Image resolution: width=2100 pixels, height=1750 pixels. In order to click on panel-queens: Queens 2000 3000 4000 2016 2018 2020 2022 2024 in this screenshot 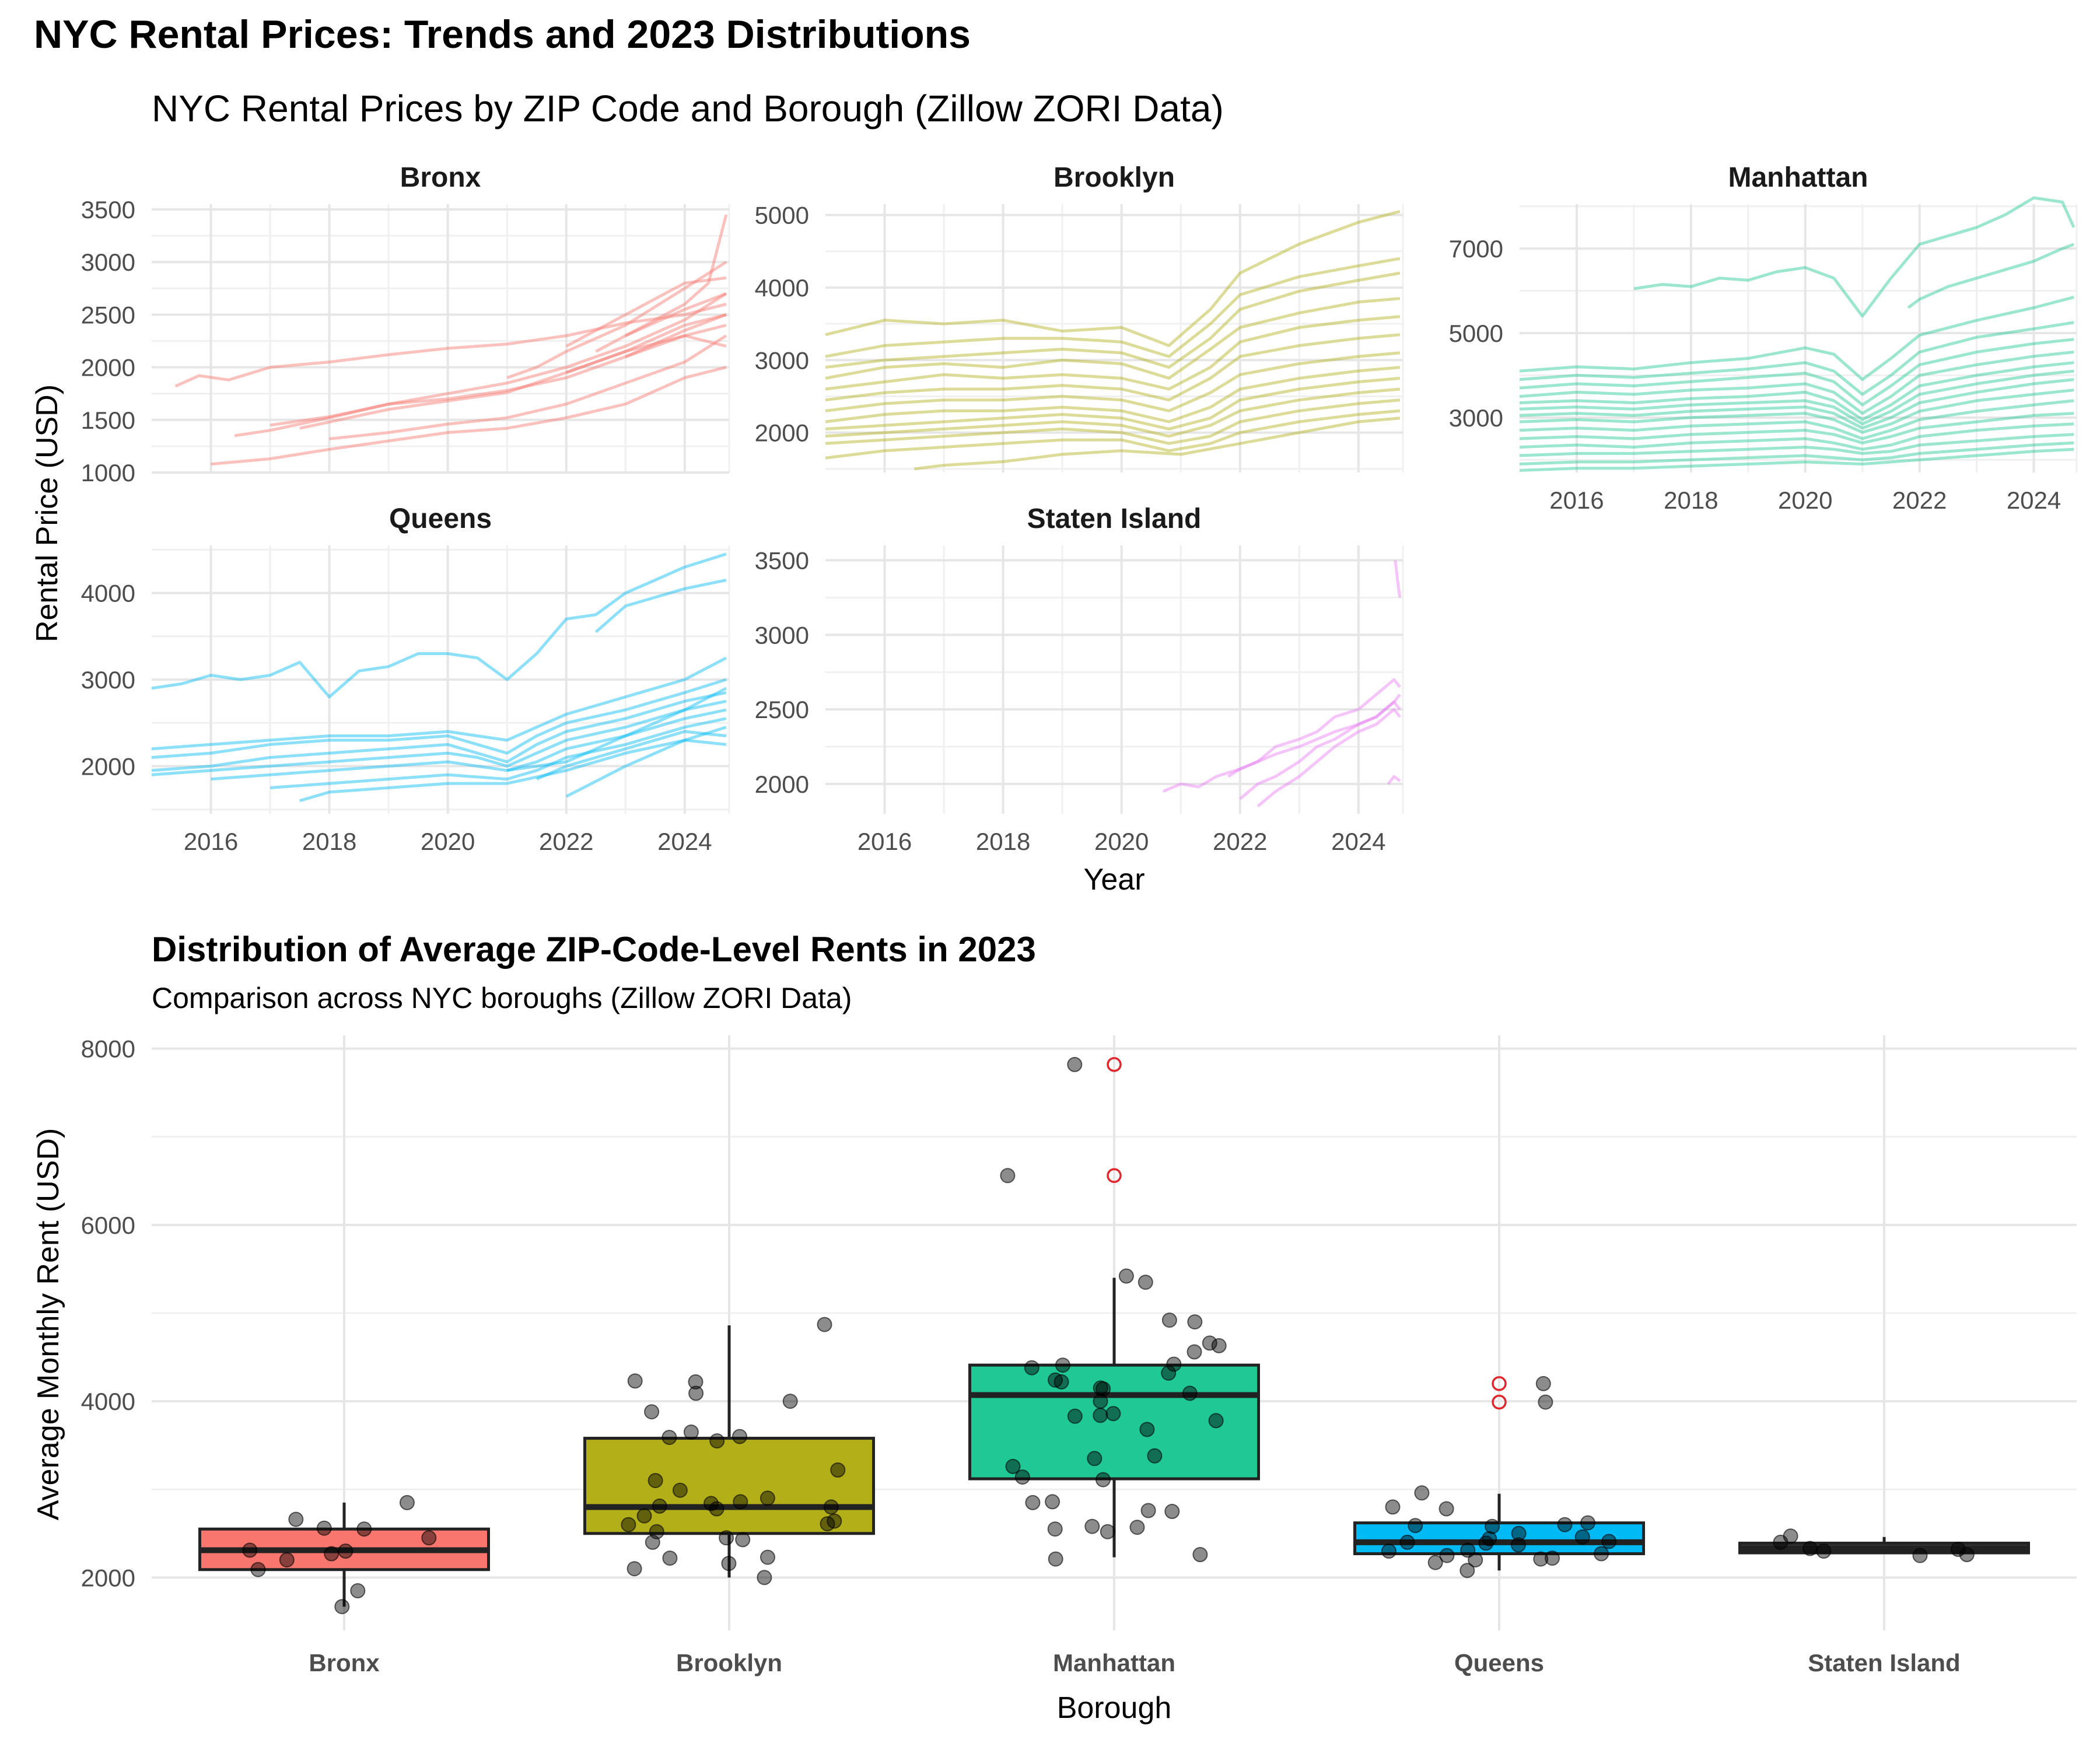, I will do `click(405, 679)`.